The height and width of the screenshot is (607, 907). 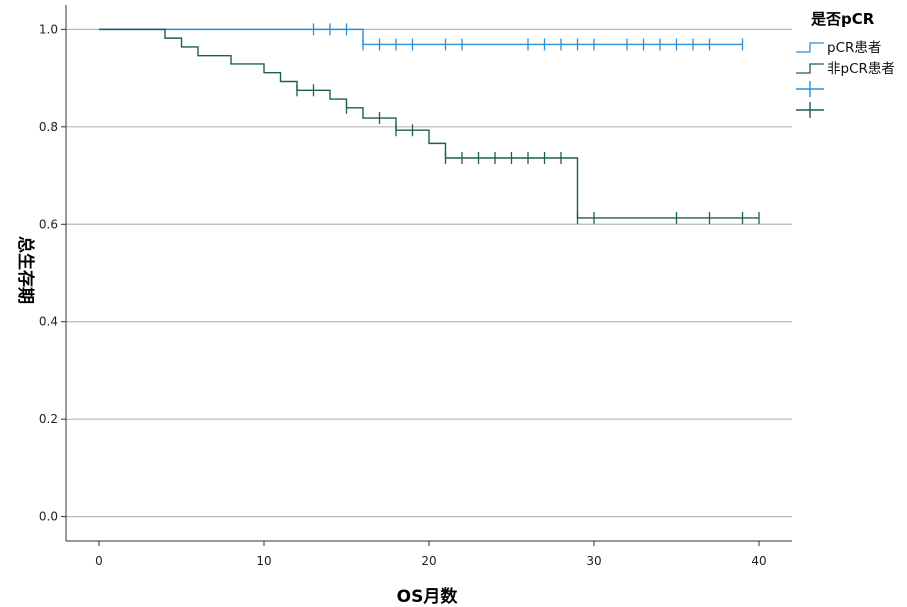 What do you see at coordinates (48, 224) in the screenshot?
I see `y-tick-label: 0.6` at bounding box center [48, 224].